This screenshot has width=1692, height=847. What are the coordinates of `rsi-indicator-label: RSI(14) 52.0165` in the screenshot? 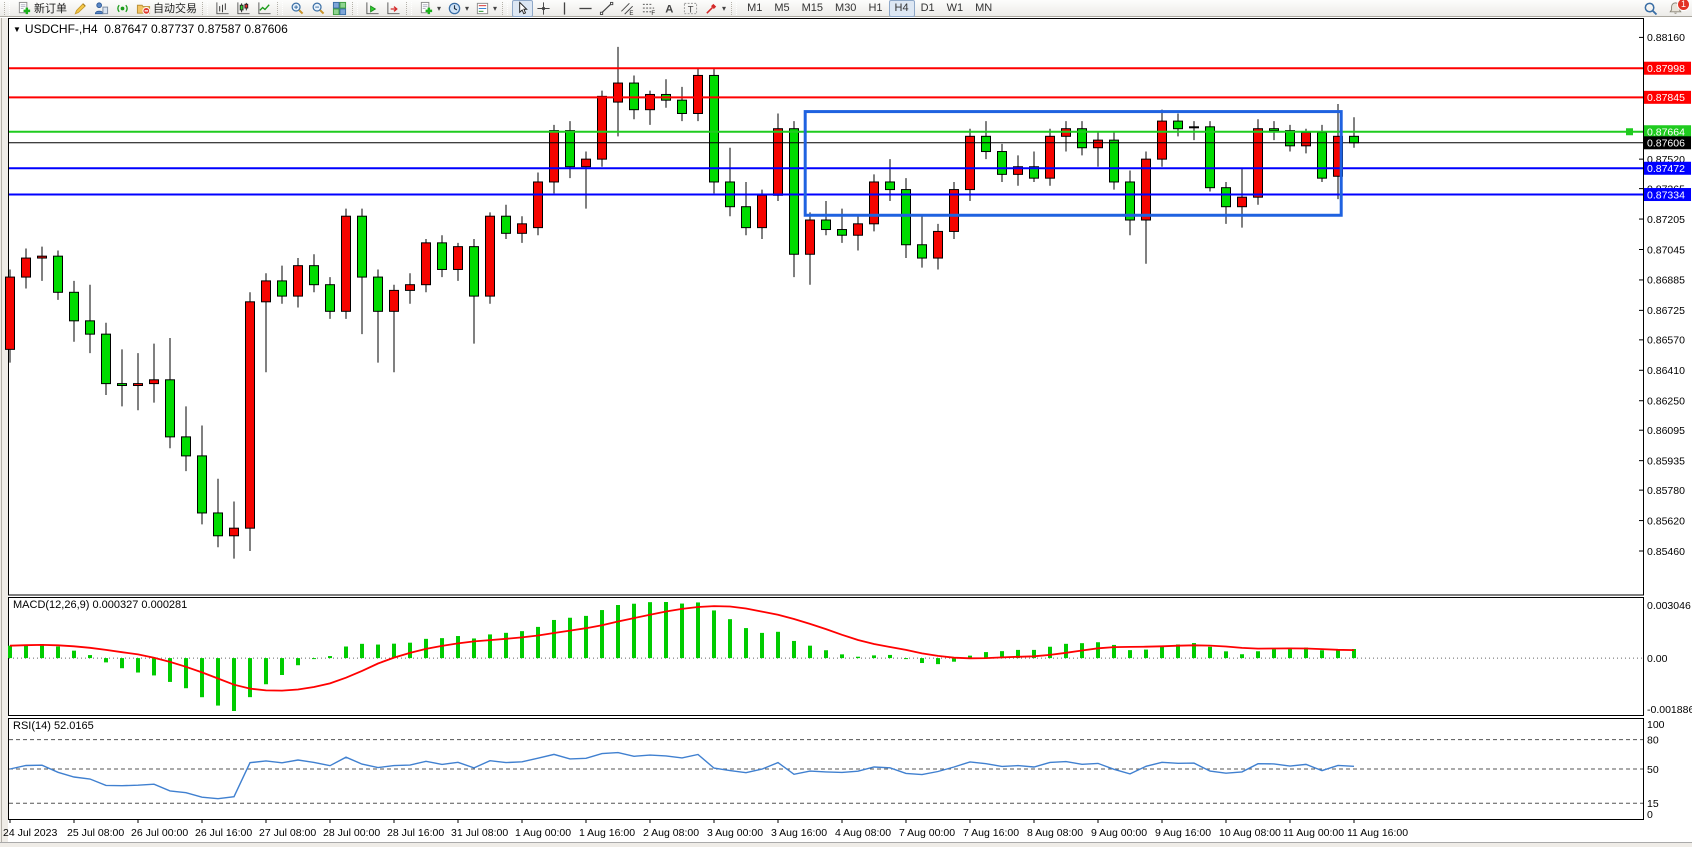 It's located at (53, 726).